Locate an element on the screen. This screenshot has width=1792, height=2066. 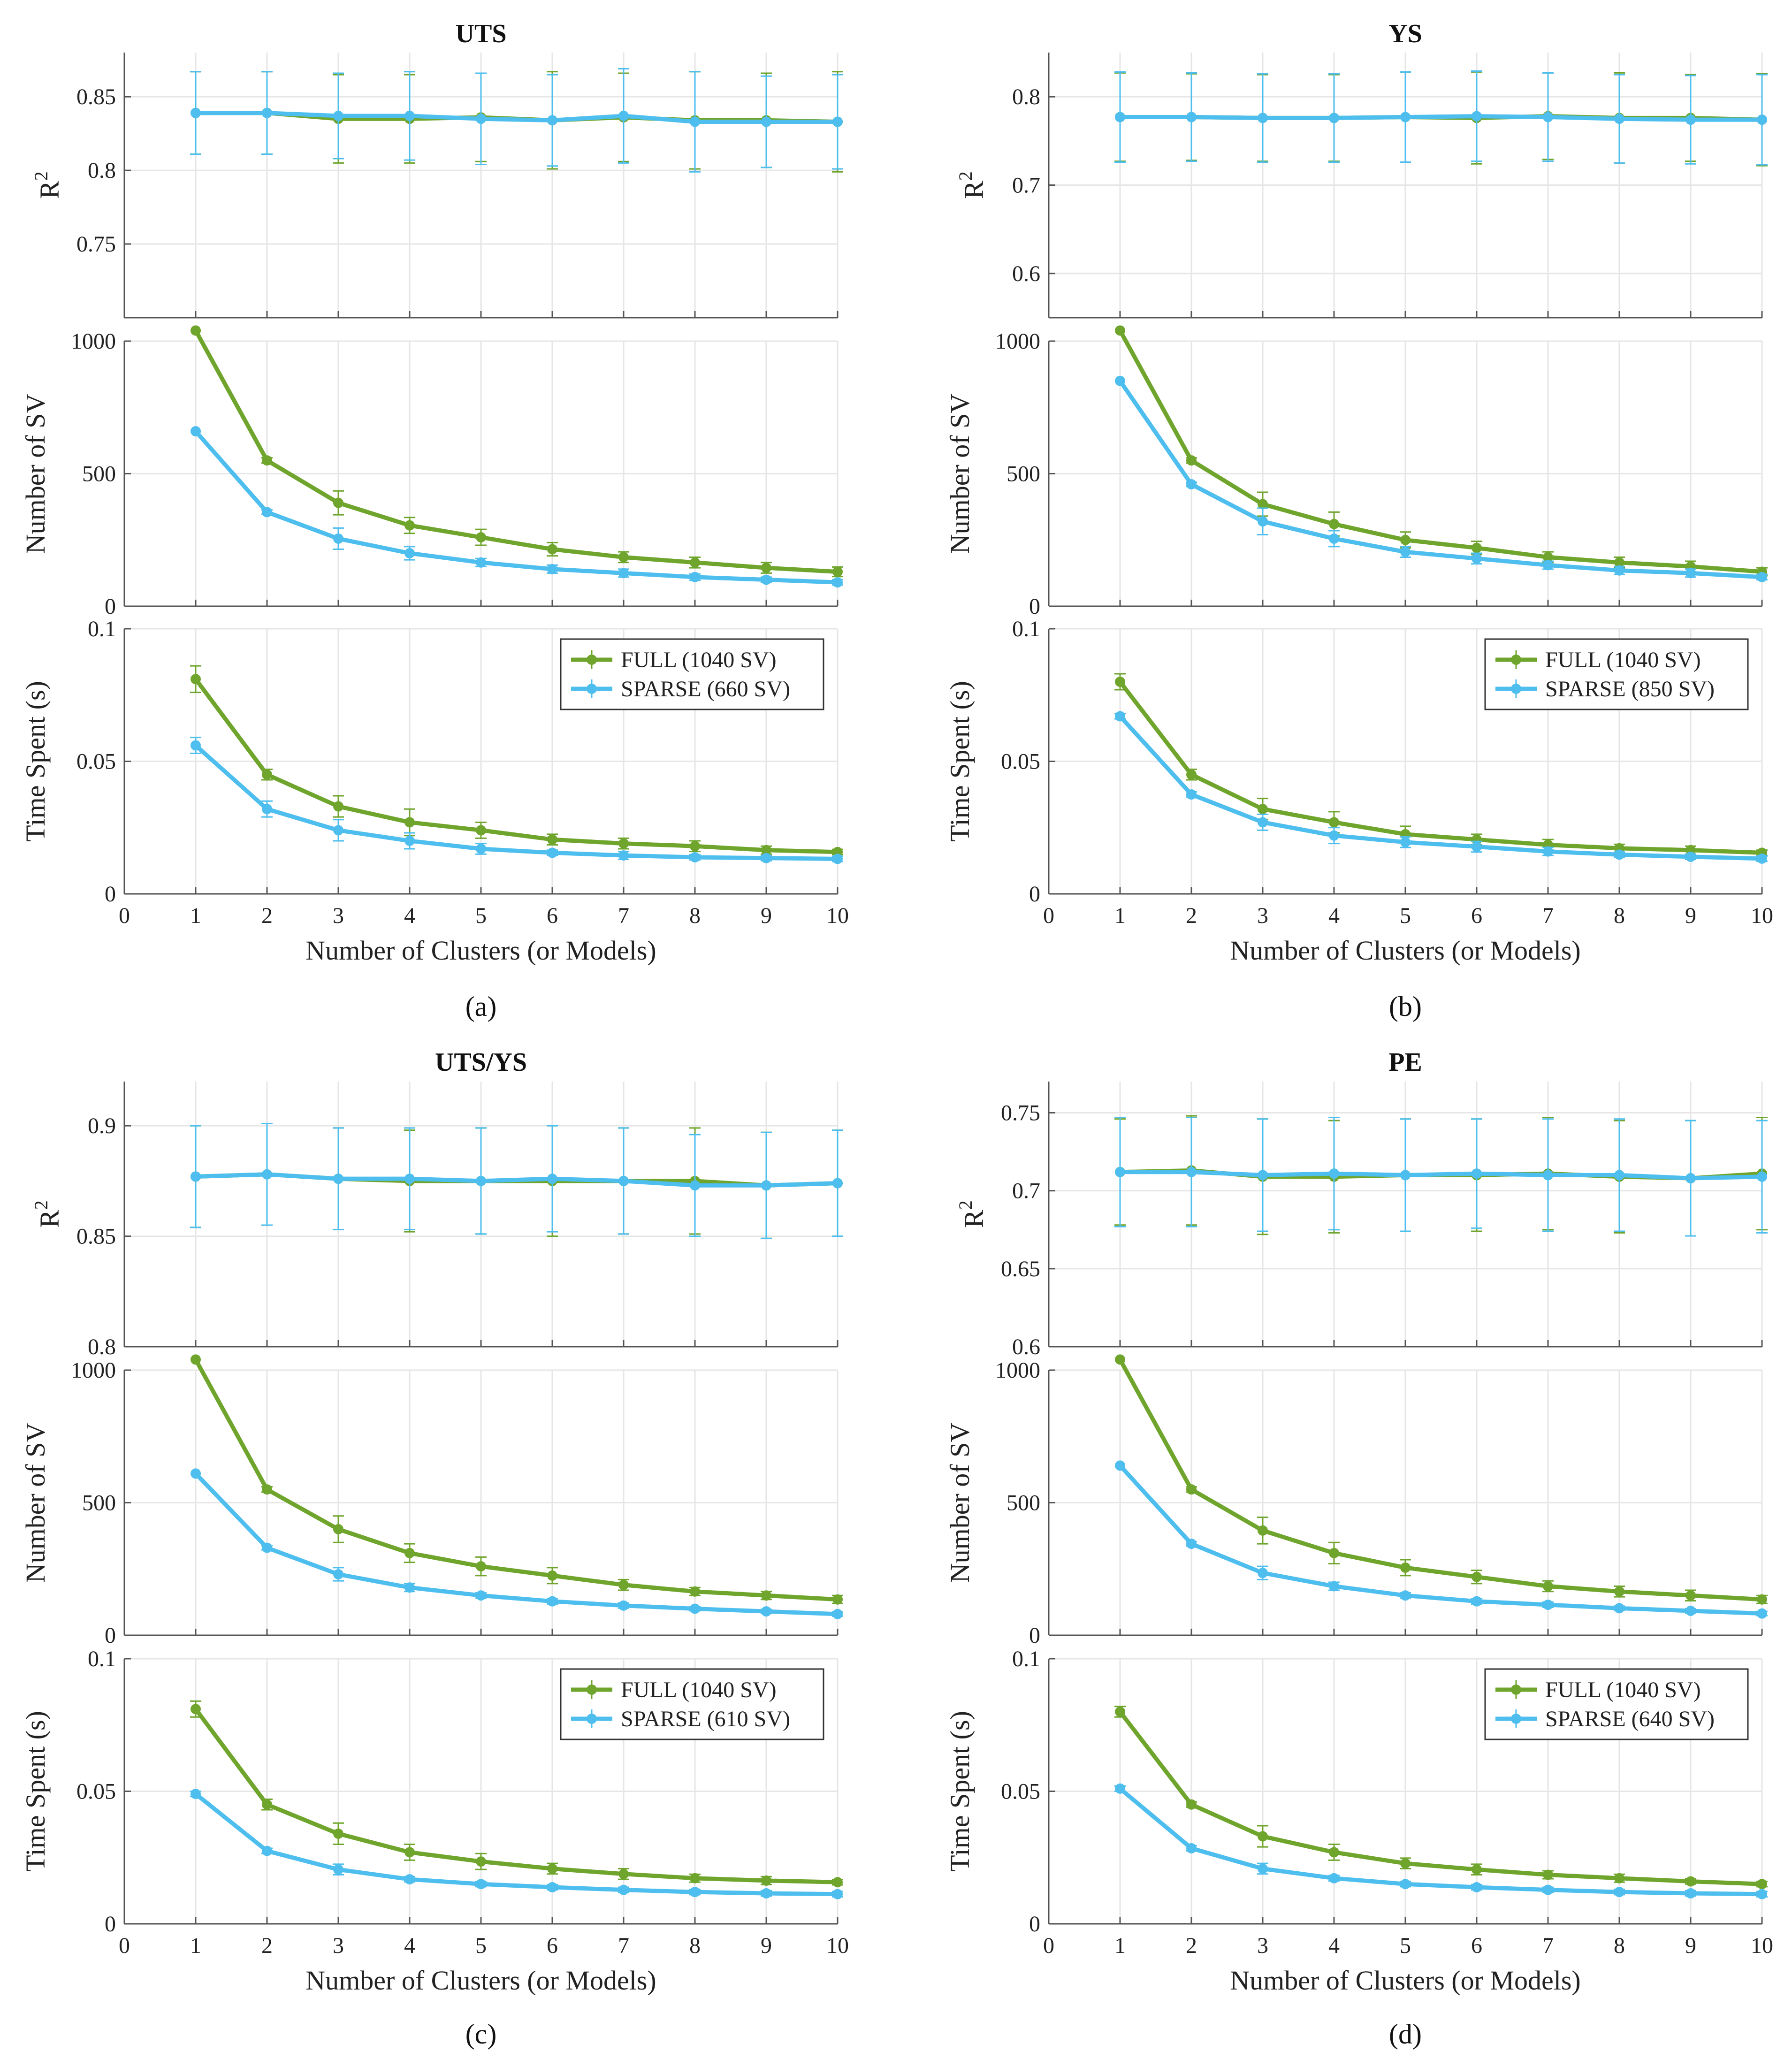
x-axis-label: Number of Clusters (or Models) is located at coordinates (1405, 1981).